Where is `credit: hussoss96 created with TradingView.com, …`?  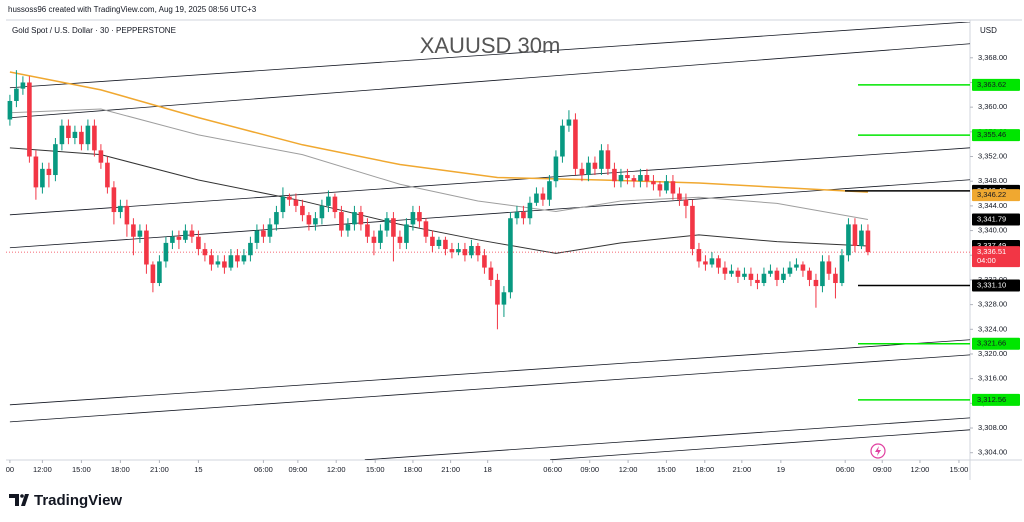 credit: hussoss96 created with TradingView.com, … is located at coordinates (132, 9).